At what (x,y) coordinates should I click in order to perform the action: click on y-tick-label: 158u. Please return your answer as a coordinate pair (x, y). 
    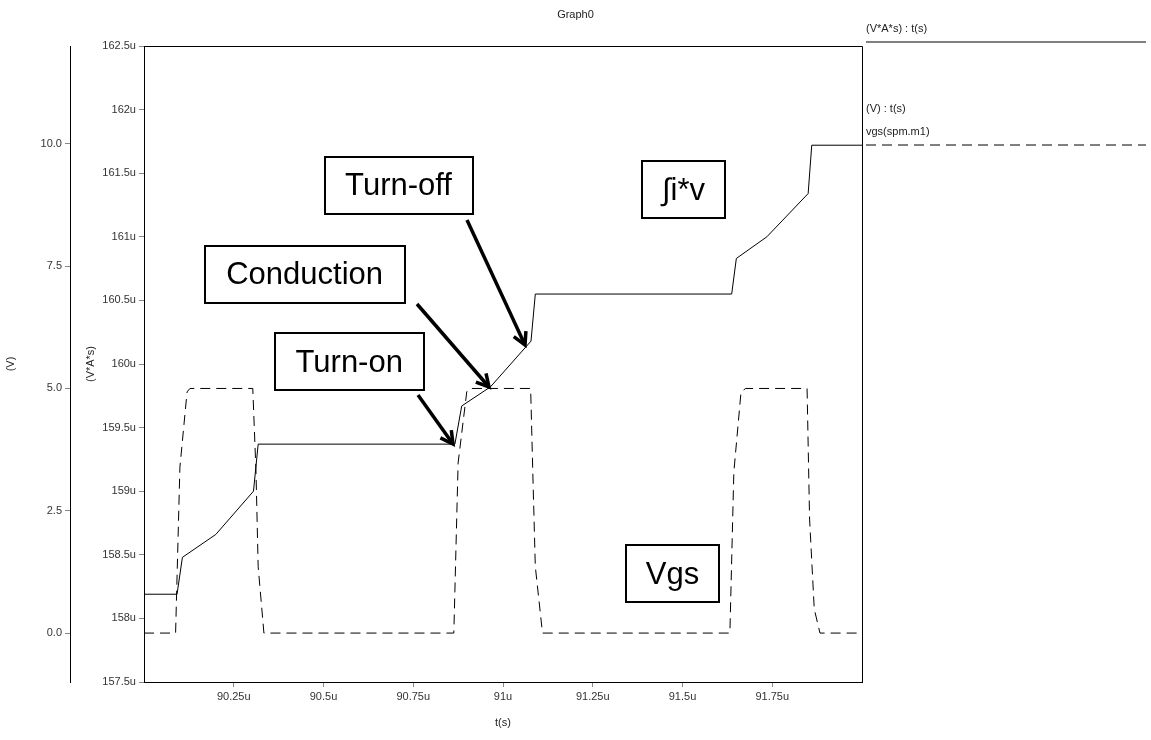
    Looking at the image, I should click on (123, 617).